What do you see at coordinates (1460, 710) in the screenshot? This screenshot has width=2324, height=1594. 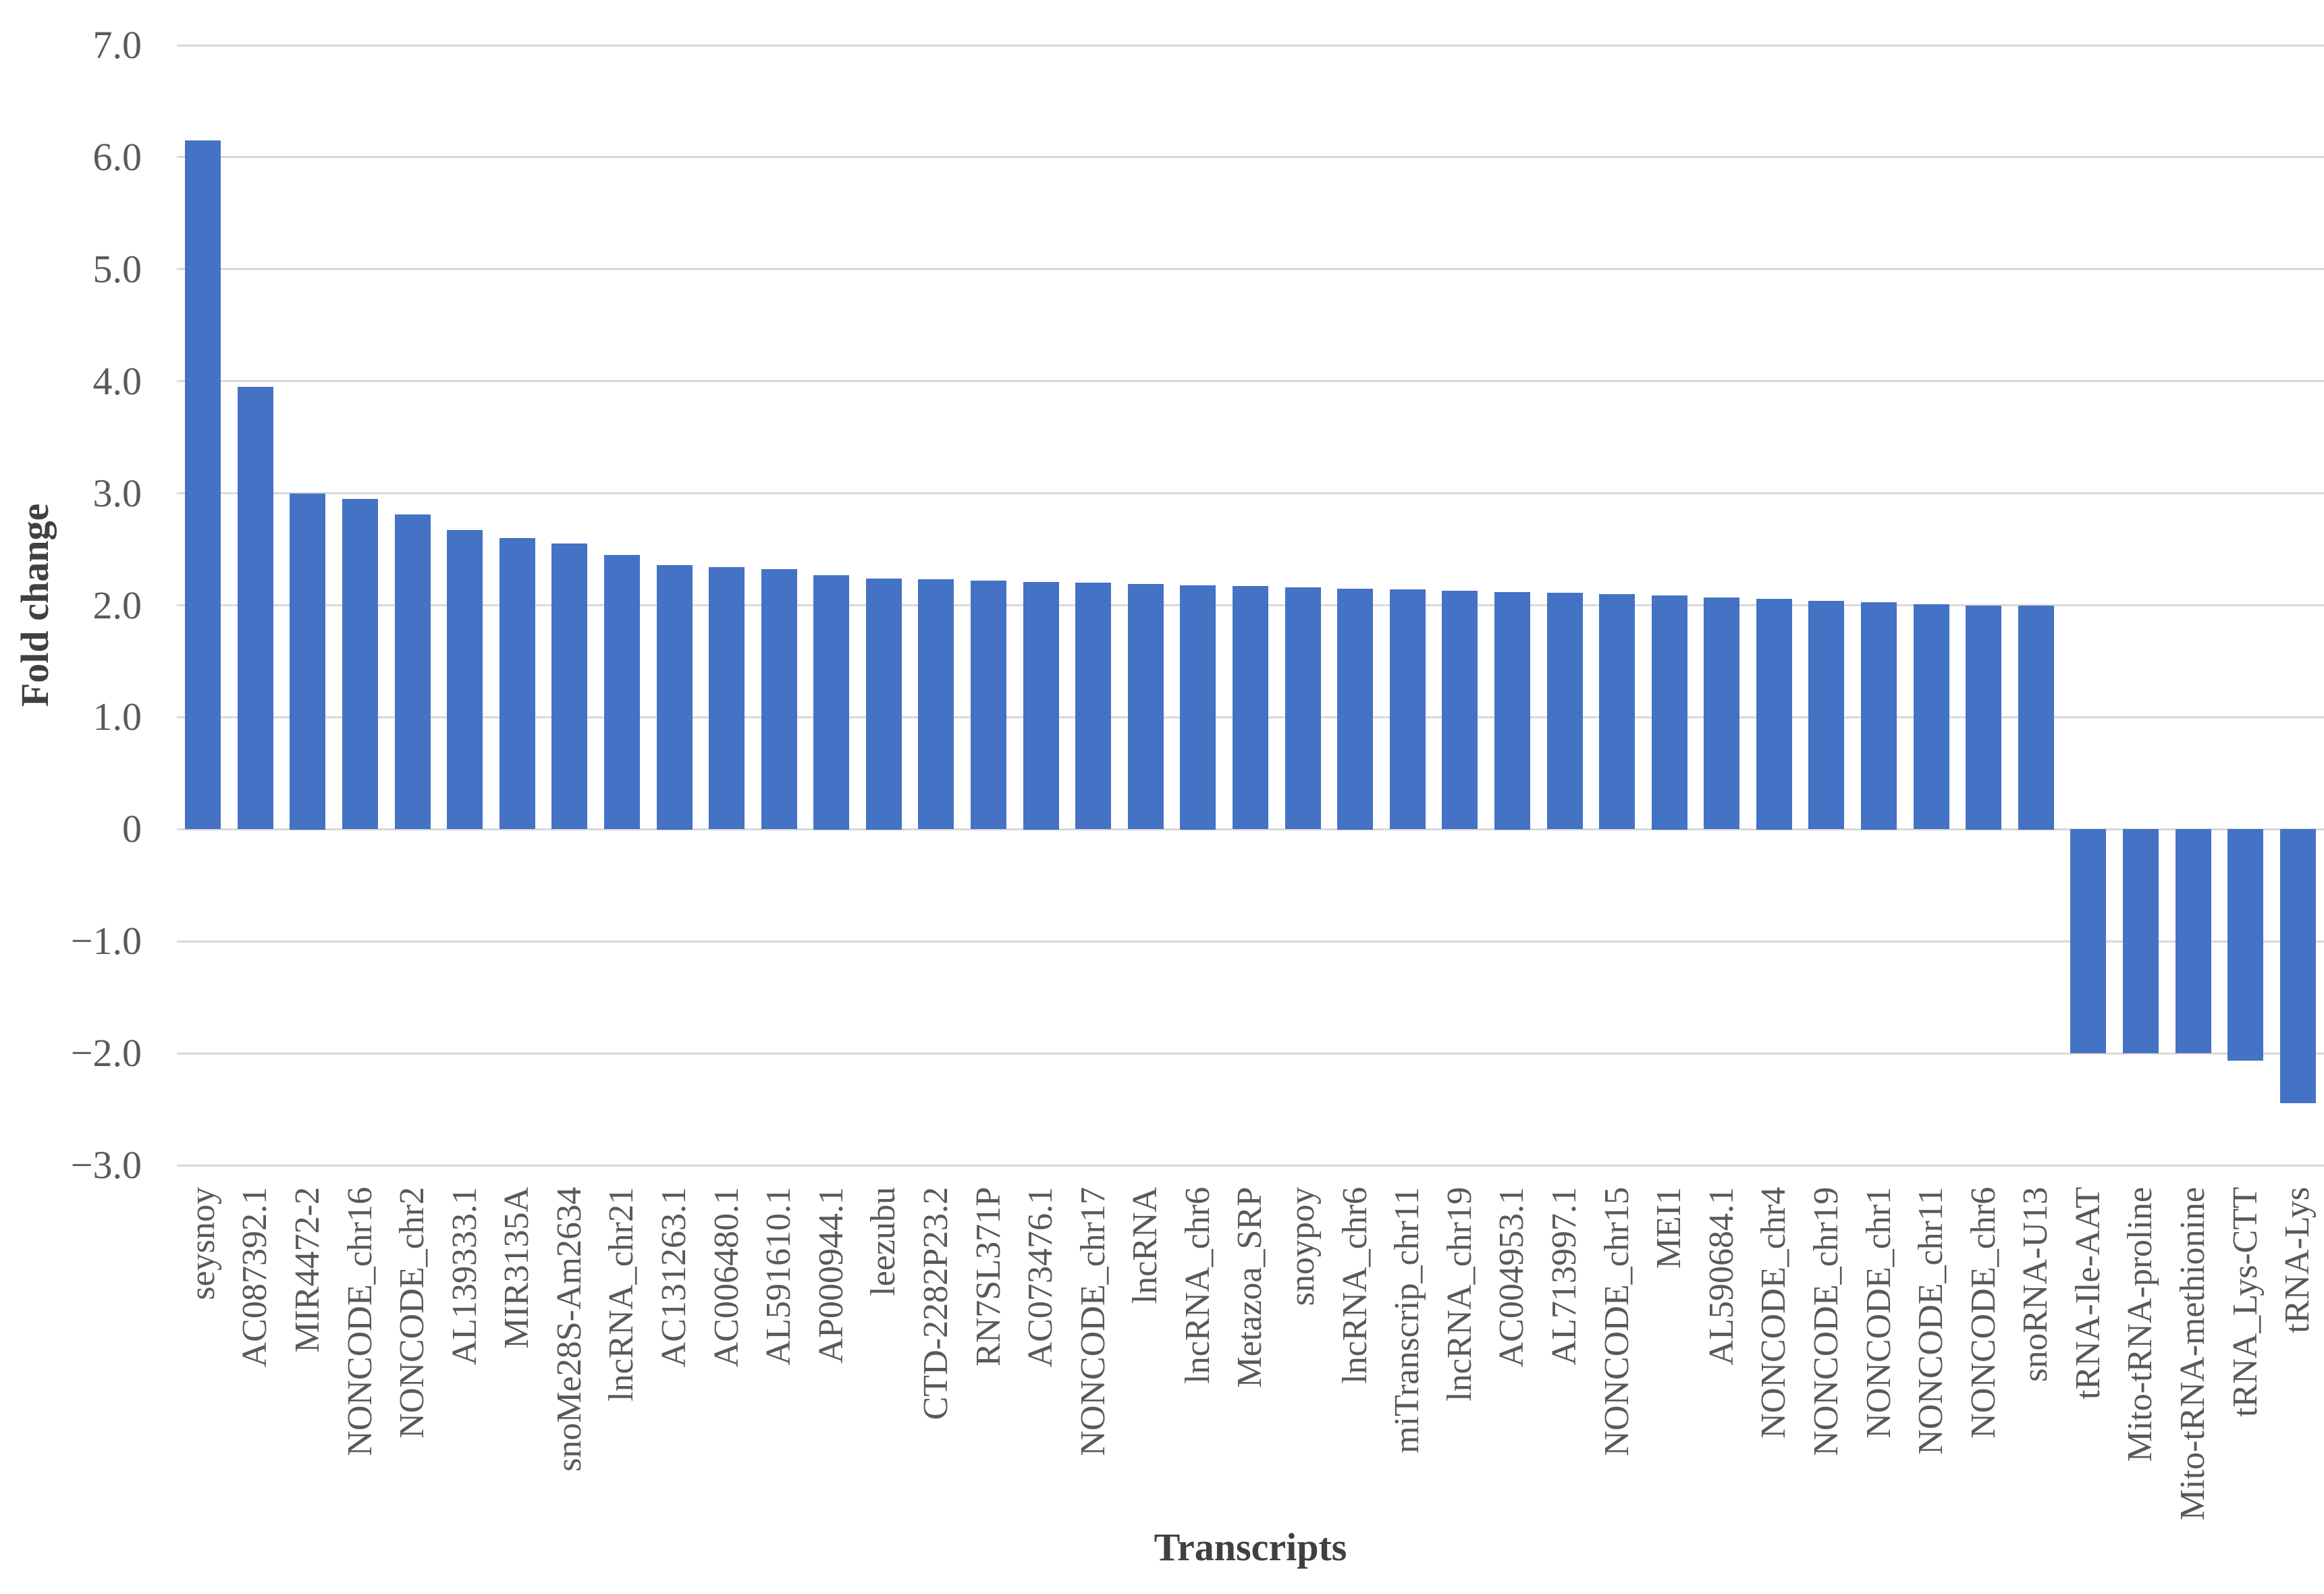 I see `bar-lncRNA_chr19` at bounding box center [1460, 710].